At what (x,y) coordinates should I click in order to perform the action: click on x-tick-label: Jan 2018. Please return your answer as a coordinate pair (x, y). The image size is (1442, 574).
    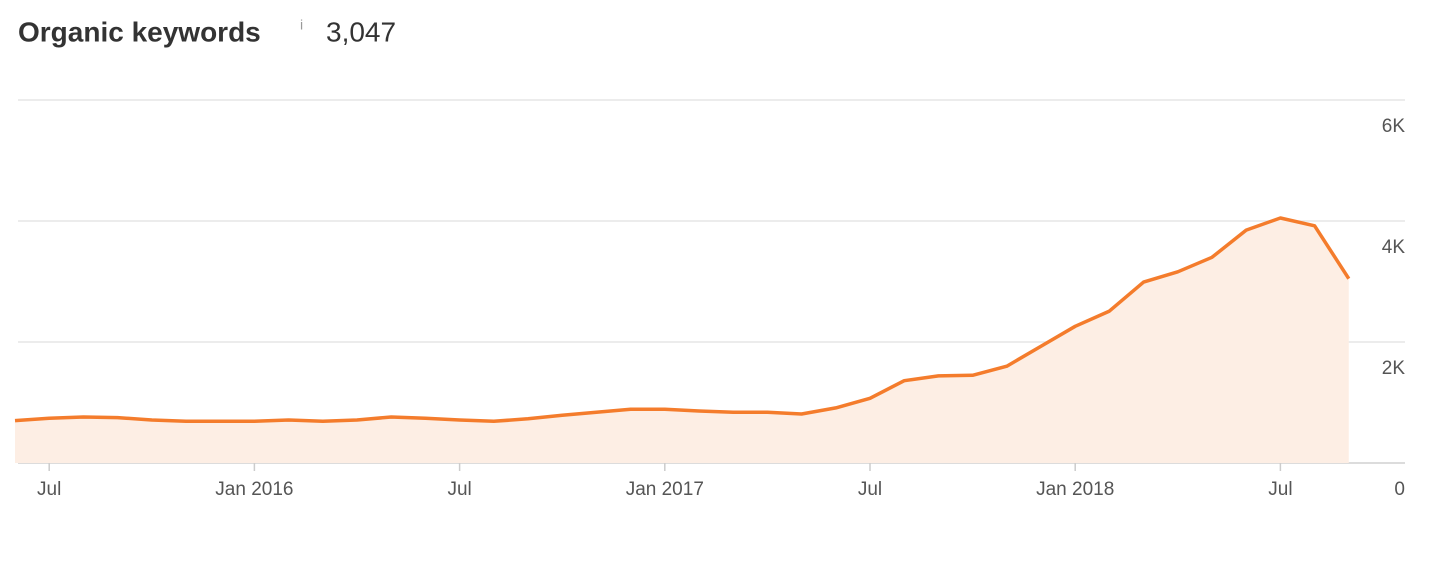
    Looking at the image, I should click on (1075, 489).